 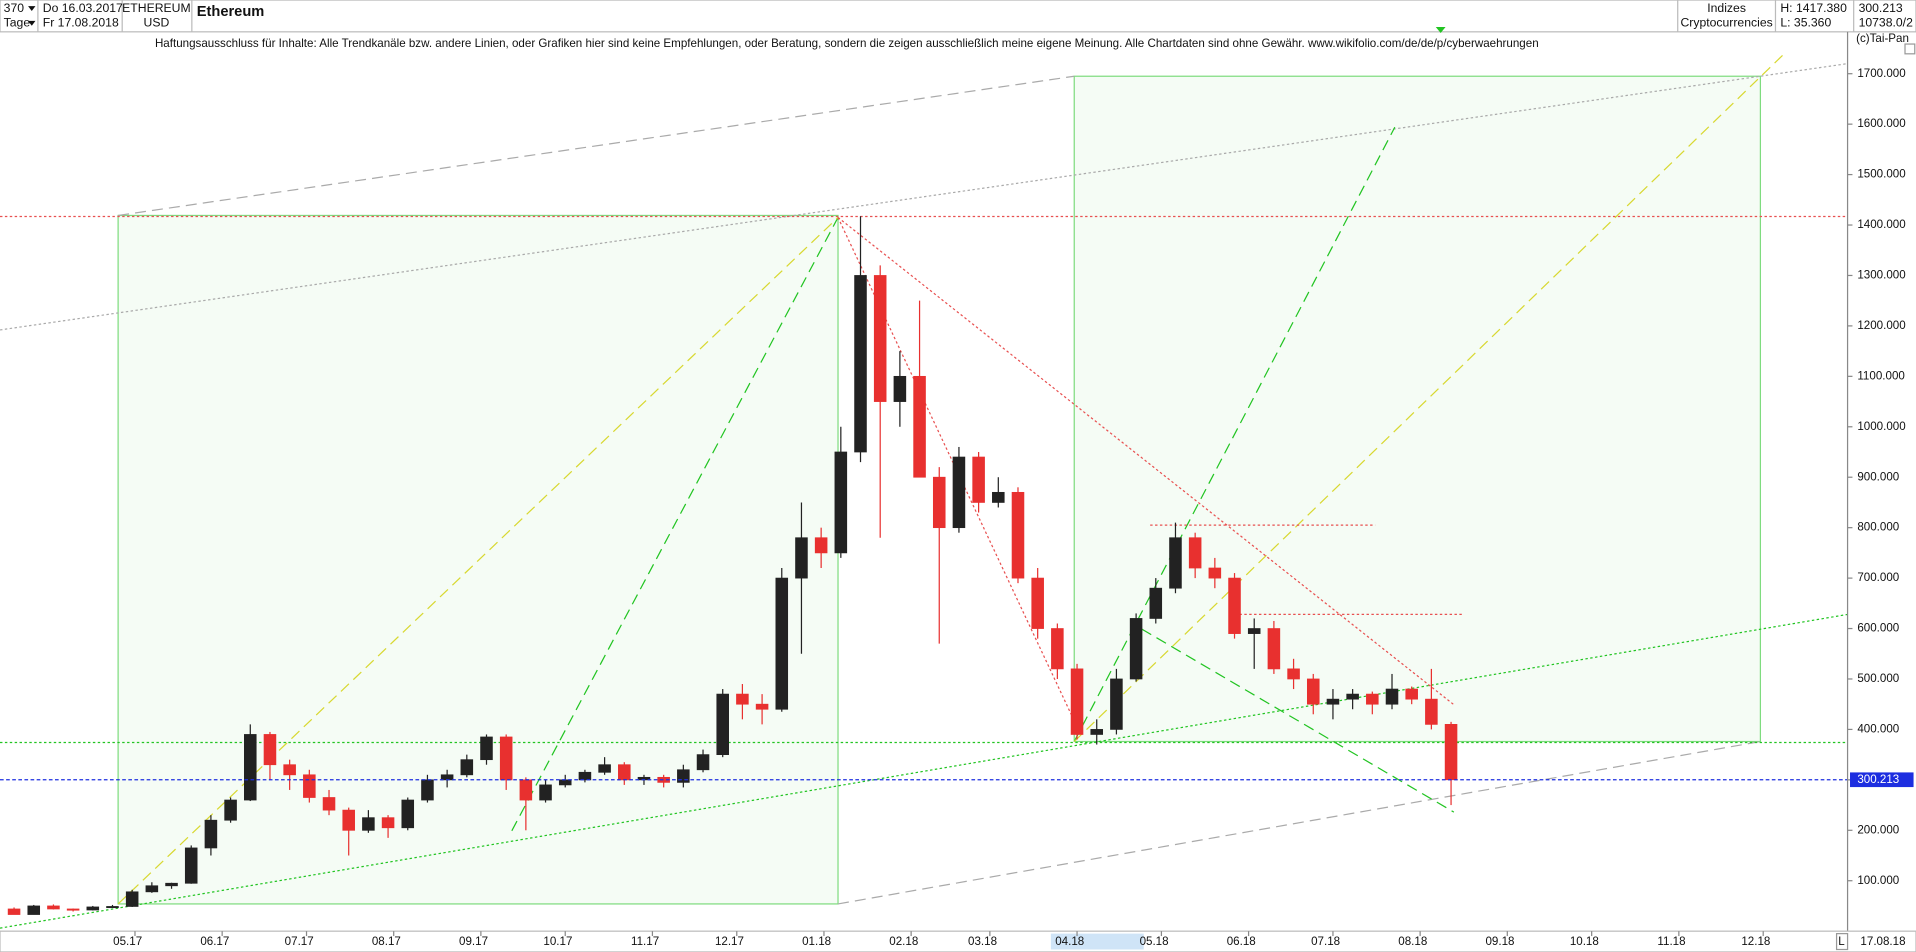 What do you see at coordinates (17, 22) in the screenshot?
I see `unit: Tage` at bounding box center [17, 22].